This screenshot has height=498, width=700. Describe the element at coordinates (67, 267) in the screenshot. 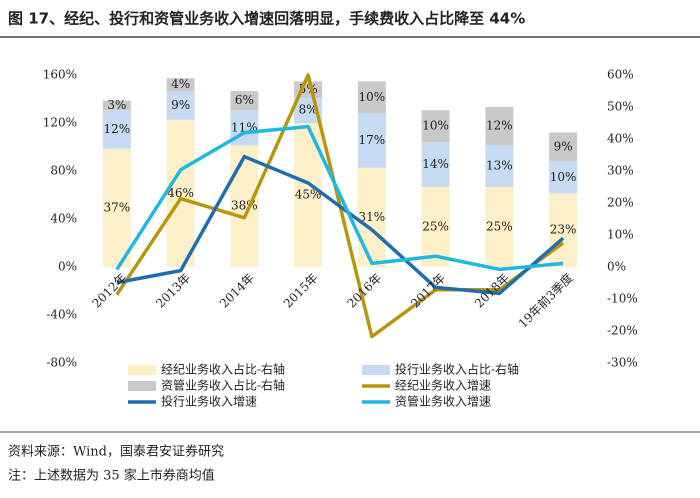

I see `y-tick-label: 0%` at that location.